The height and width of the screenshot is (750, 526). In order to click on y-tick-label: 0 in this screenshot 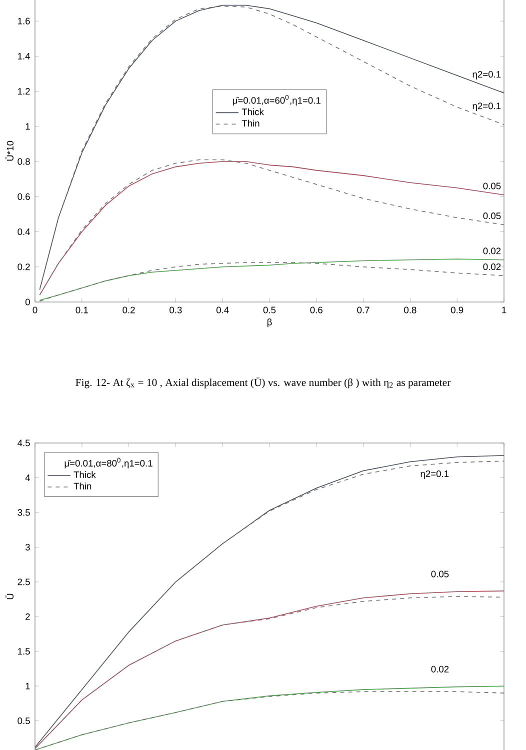, I will do `click(27, 302)`.